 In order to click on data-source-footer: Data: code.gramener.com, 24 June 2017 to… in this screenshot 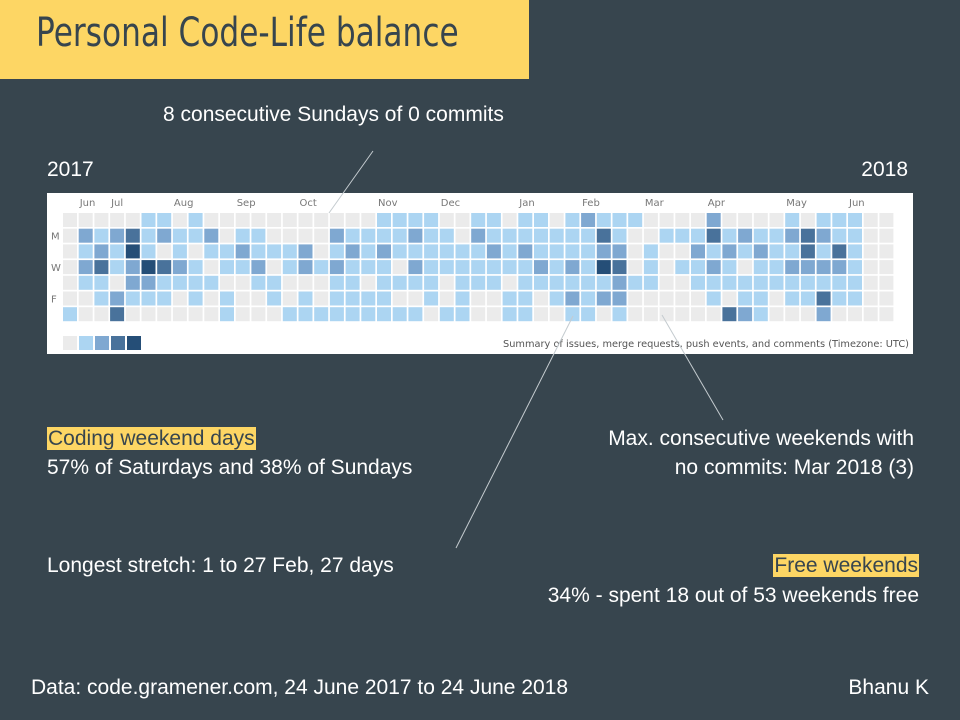, I will do `click(300, 687)`.